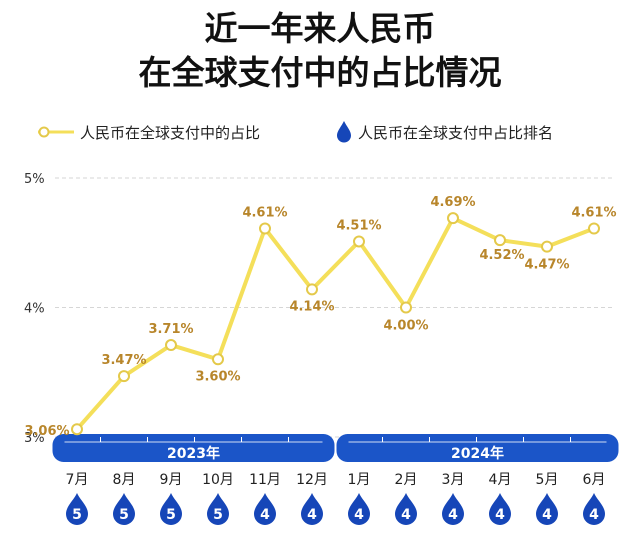  I want to click on x-tick-label: 8月, so click(124, 480).